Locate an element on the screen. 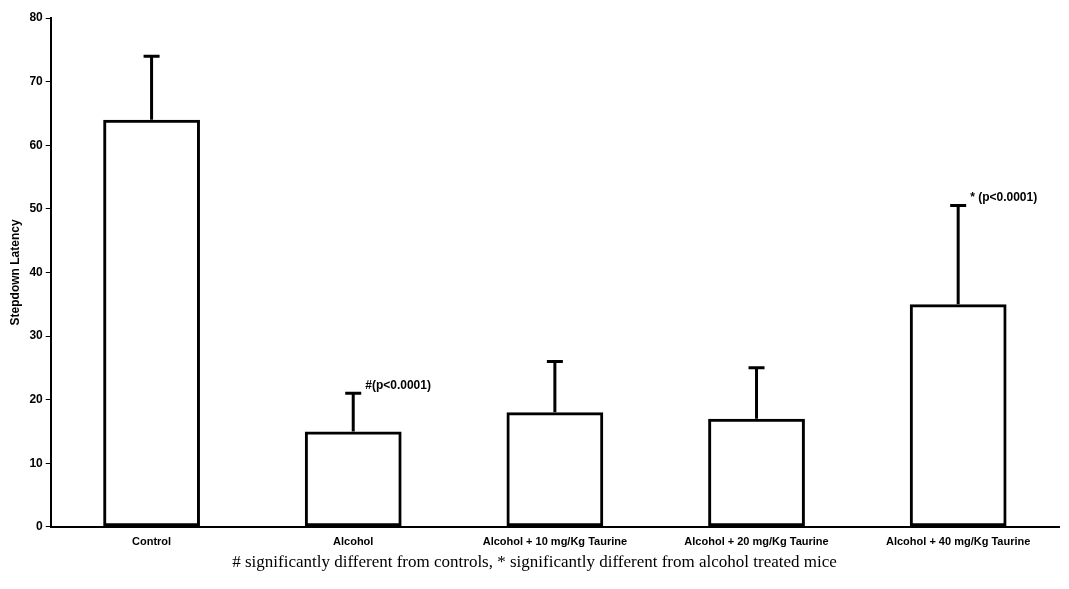 The width and height of the screenshot is (1069, 589). y-tick-label: 10 is located at coordinates (36, 462).